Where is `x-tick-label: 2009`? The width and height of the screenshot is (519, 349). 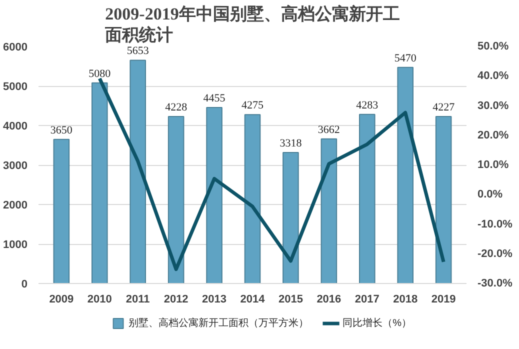 x-tick-label: 2009 is located at coordinates (61, 300).